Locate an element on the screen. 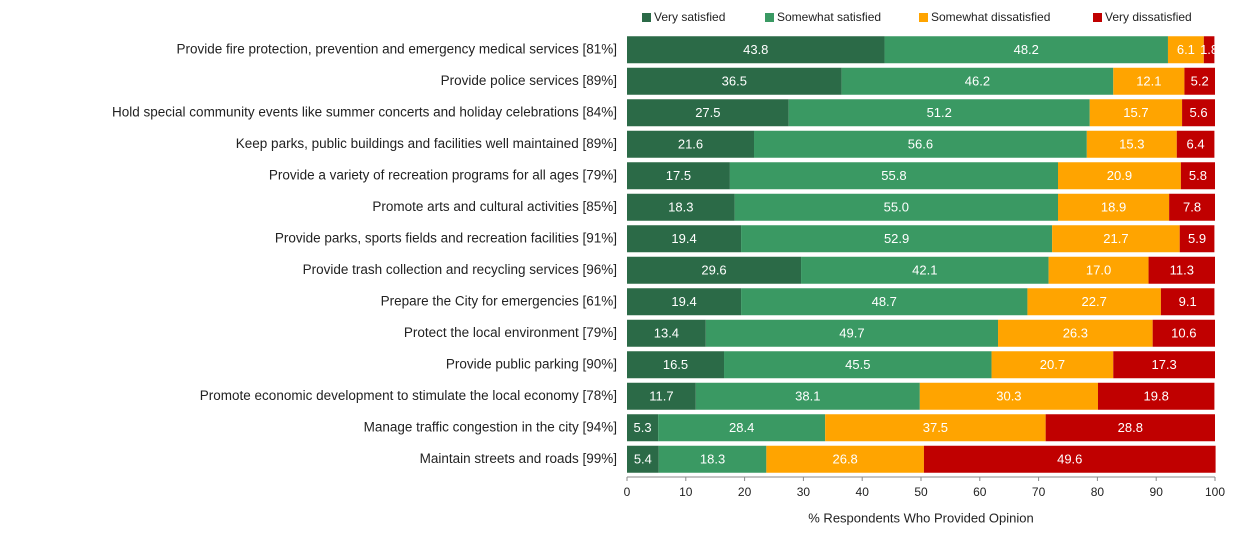  data-label: 16.5 is located at coordinates (675, 364).